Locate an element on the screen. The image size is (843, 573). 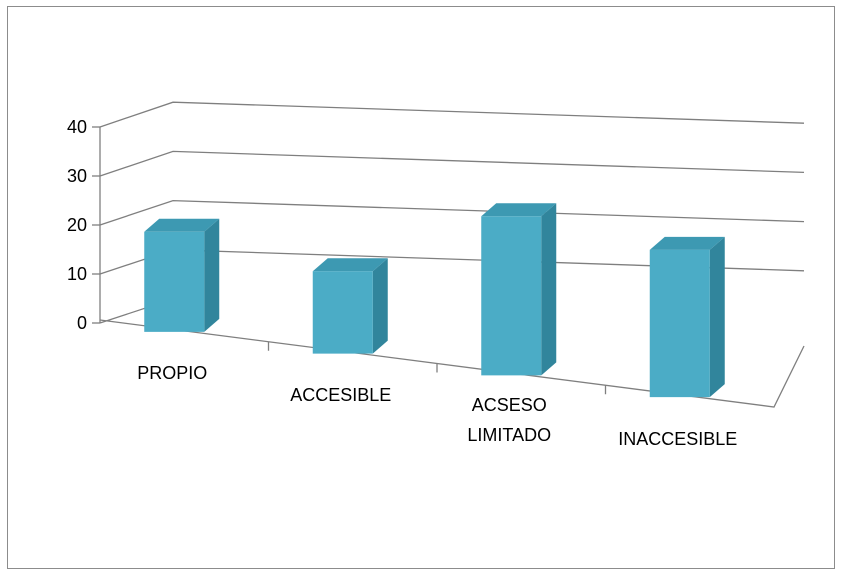
bar-acseso-limitado is located at coordinates (519, 289).